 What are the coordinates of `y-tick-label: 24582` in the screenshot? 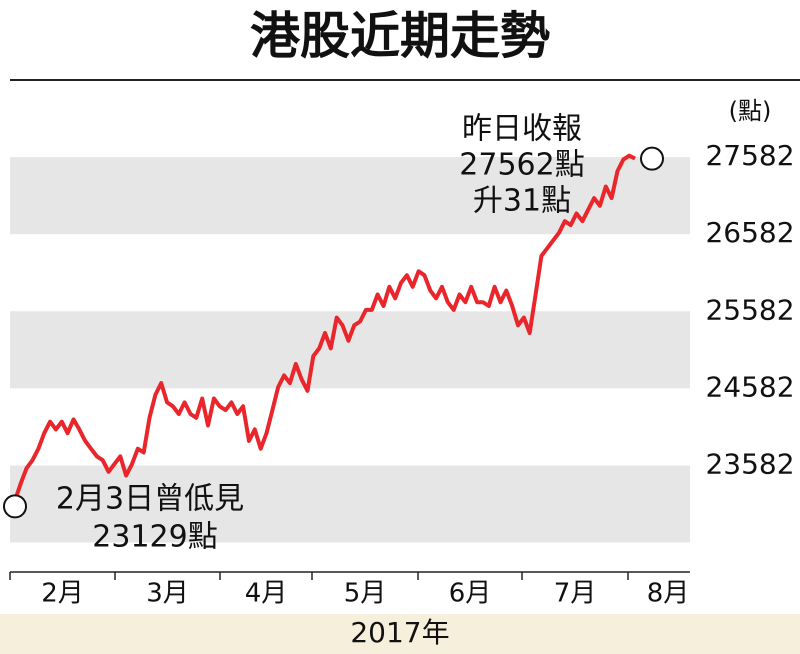 It's located at (749, 386).